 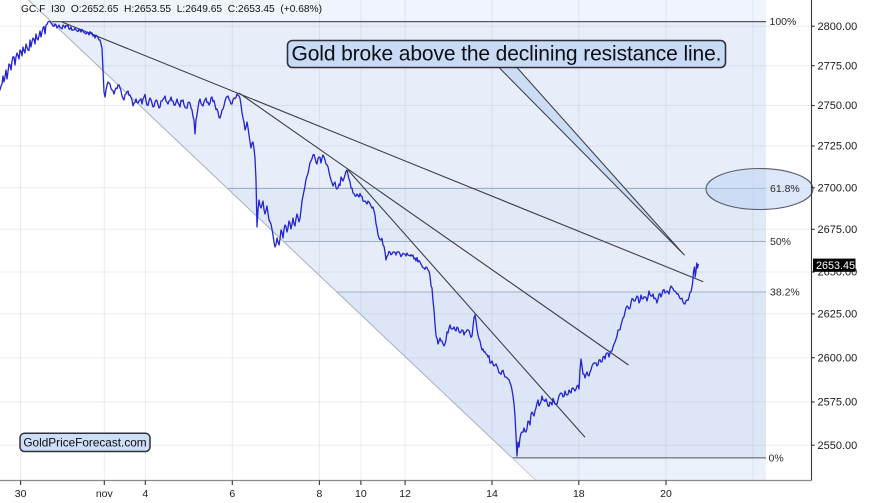 I want to click on svg-text: 18, so click(x=579, y=494).